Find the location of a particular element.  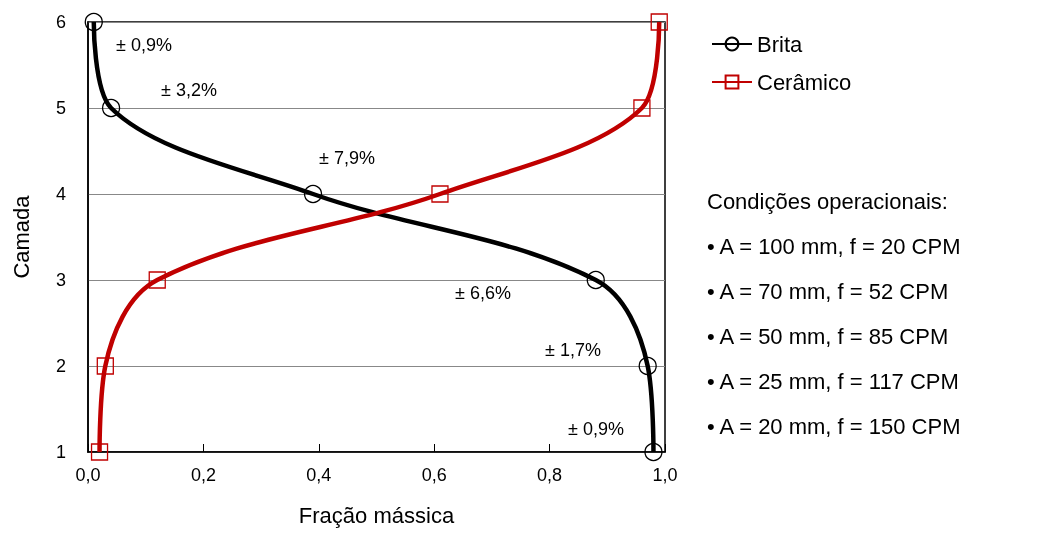

legend-label: Cerâmico is located at coordinates (804, 82).